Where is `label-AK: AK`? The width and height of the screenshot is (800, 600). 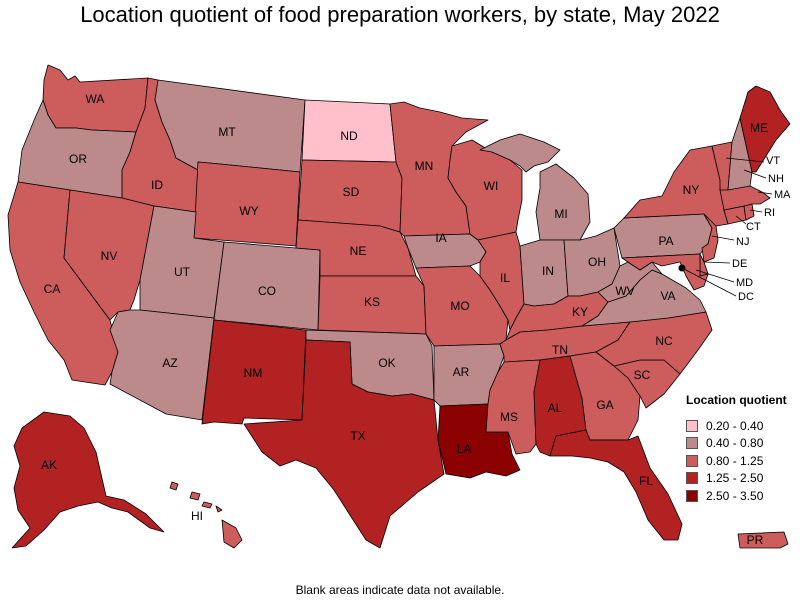
label-AK: AK is located at coordinates (49, 465).